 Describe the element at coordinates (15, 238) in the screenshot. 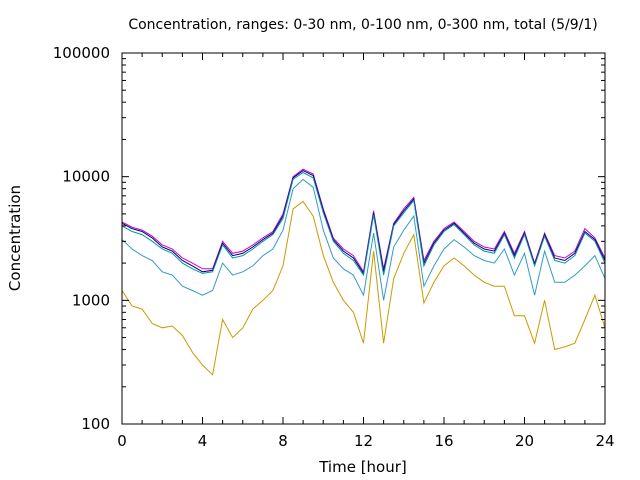

I see `y-axis-label: Concentration` at that location.